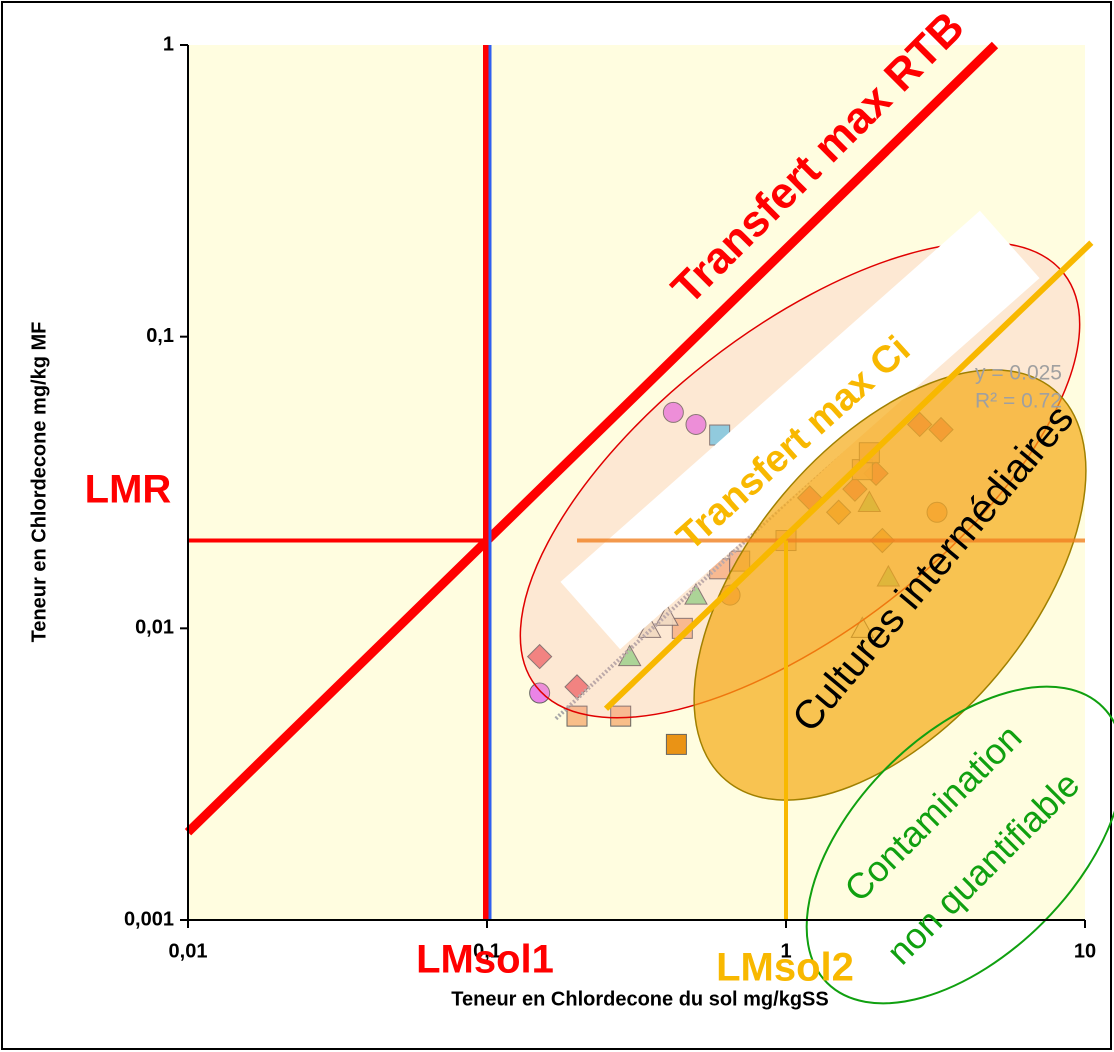 The image size is (1114, 1052). Describe the element at coordinates (487, 951) in the screenshot. I see `x-tick-label: 0,1` at that location.